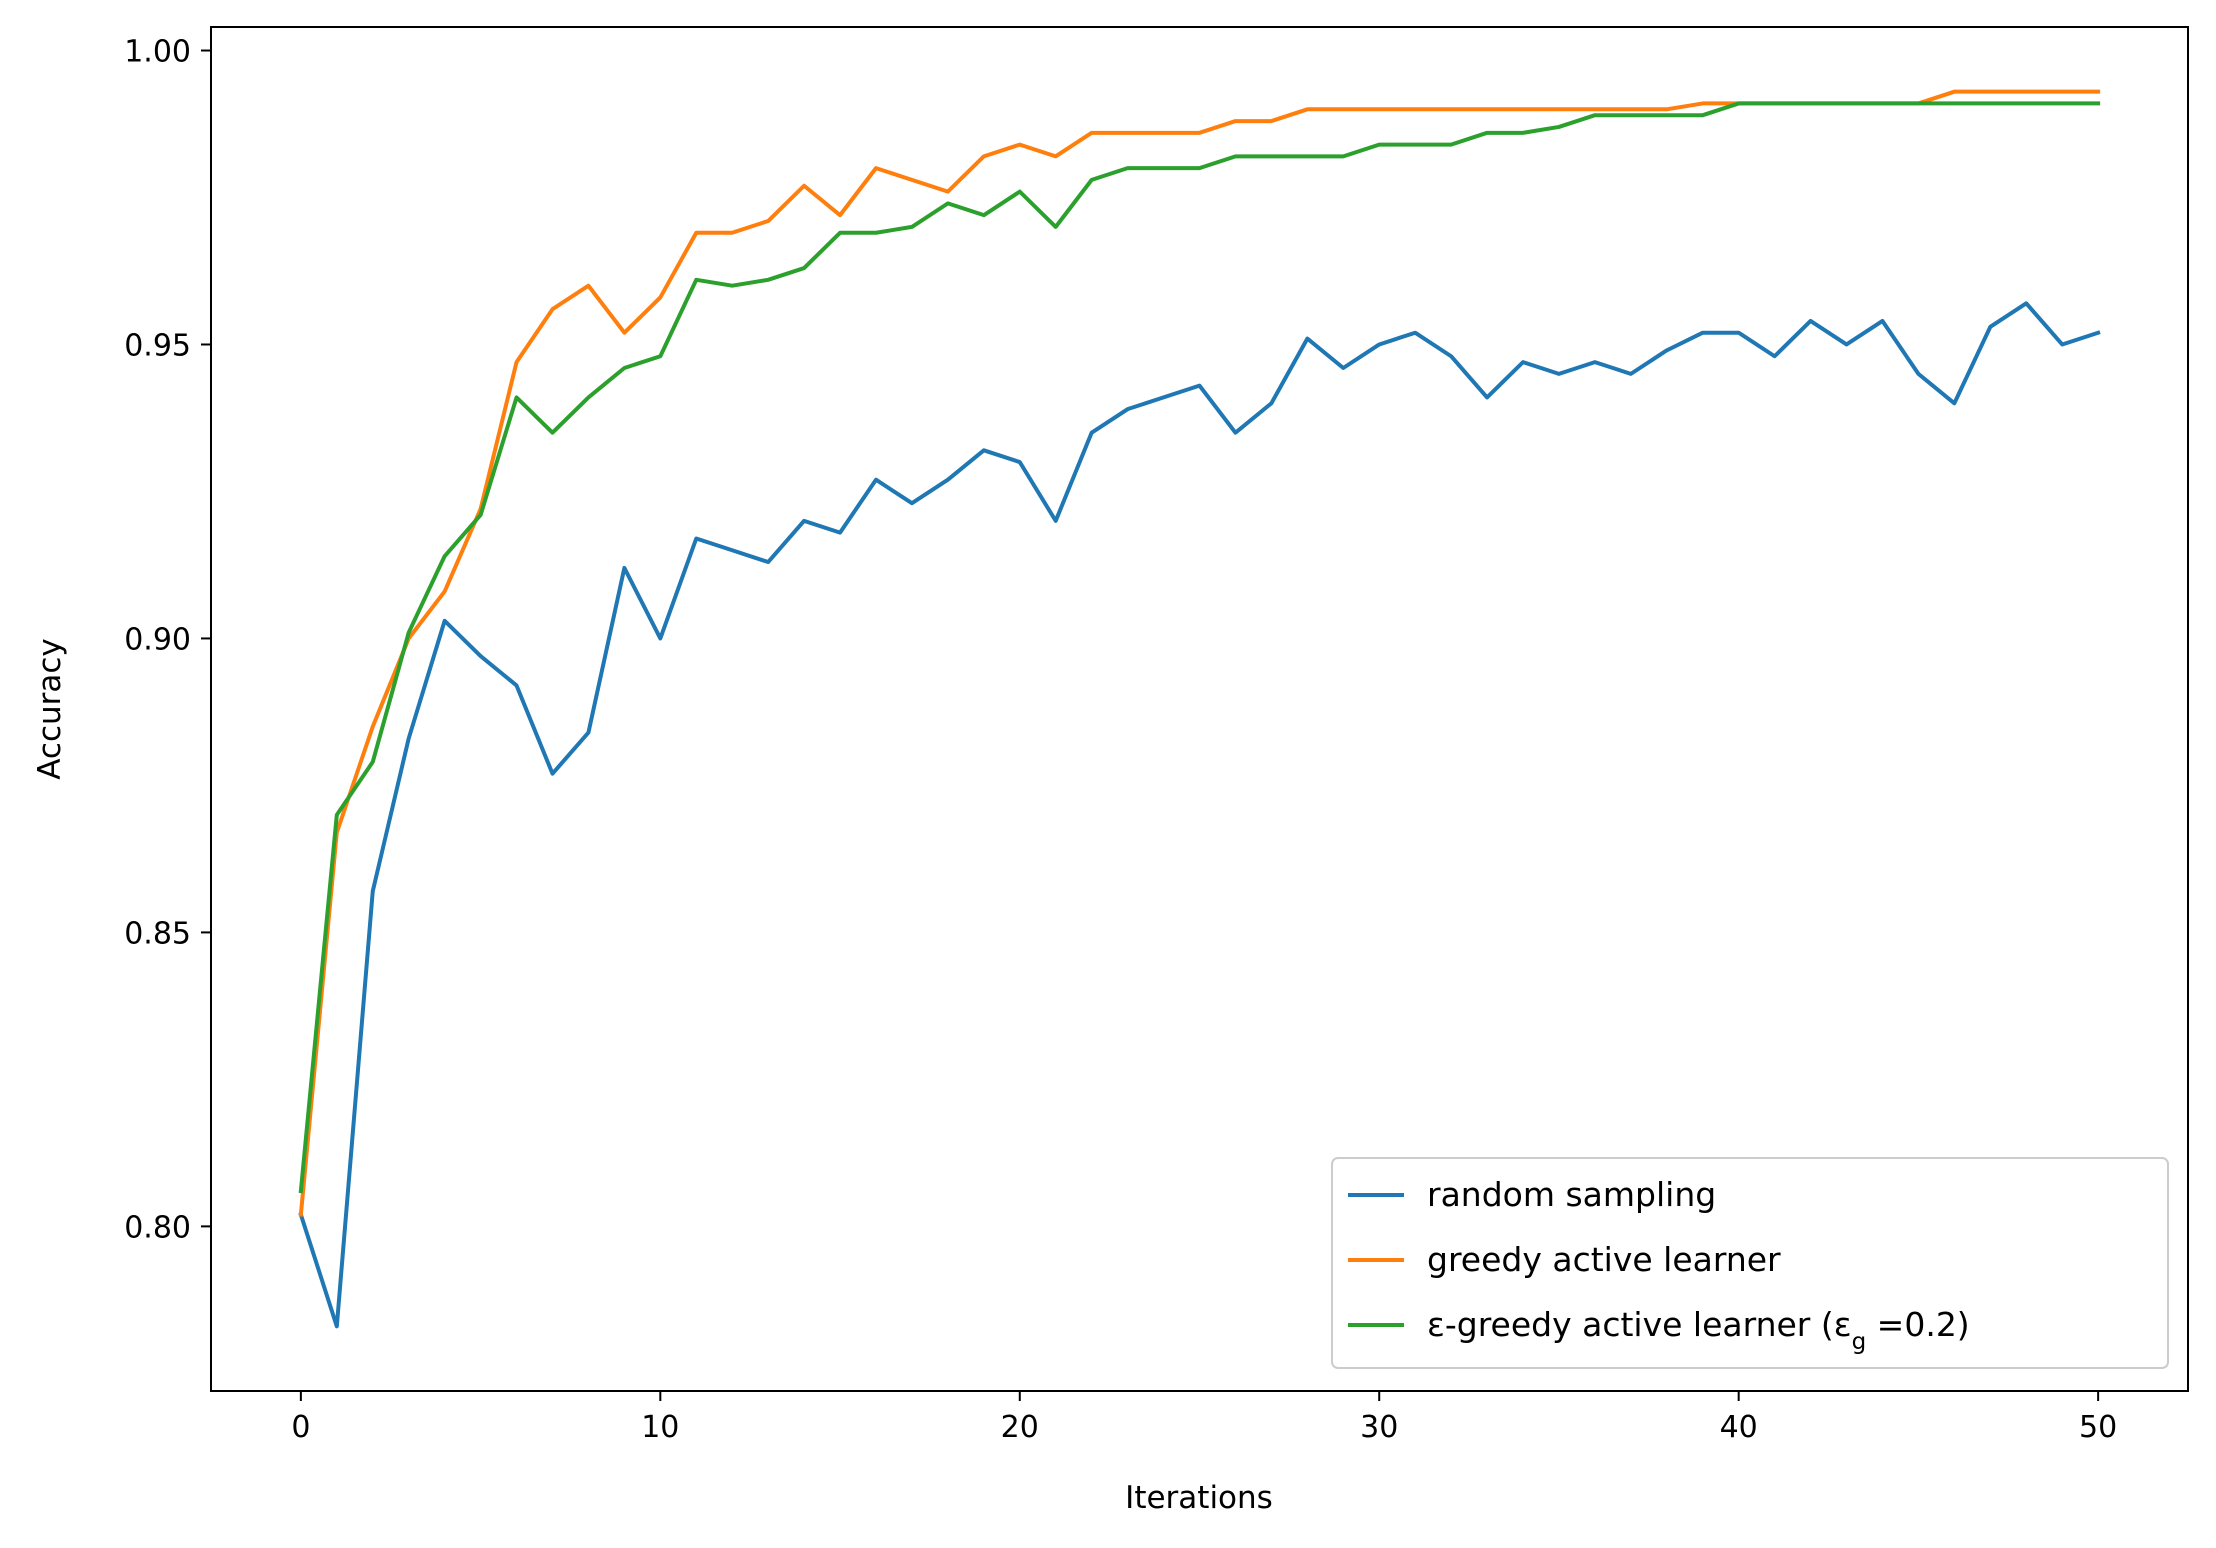 The height and width of the screenshot is (1548, 2216). What do you see at coordinates (1020, 1427) in the screenshot?
I see `x-tick-label: 20` at bounding box center [1020, 1427].